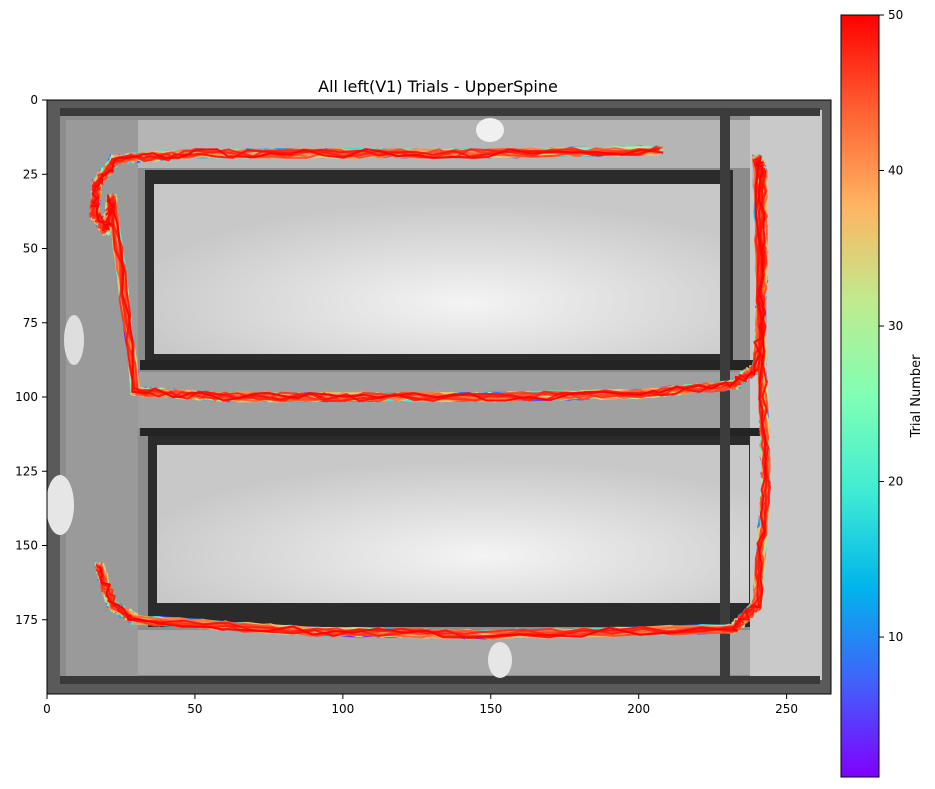  What do you see at coordinates (194, 709) in the screenshot?
I see `x-tick-label: 50` at bounding box center [194, 709].